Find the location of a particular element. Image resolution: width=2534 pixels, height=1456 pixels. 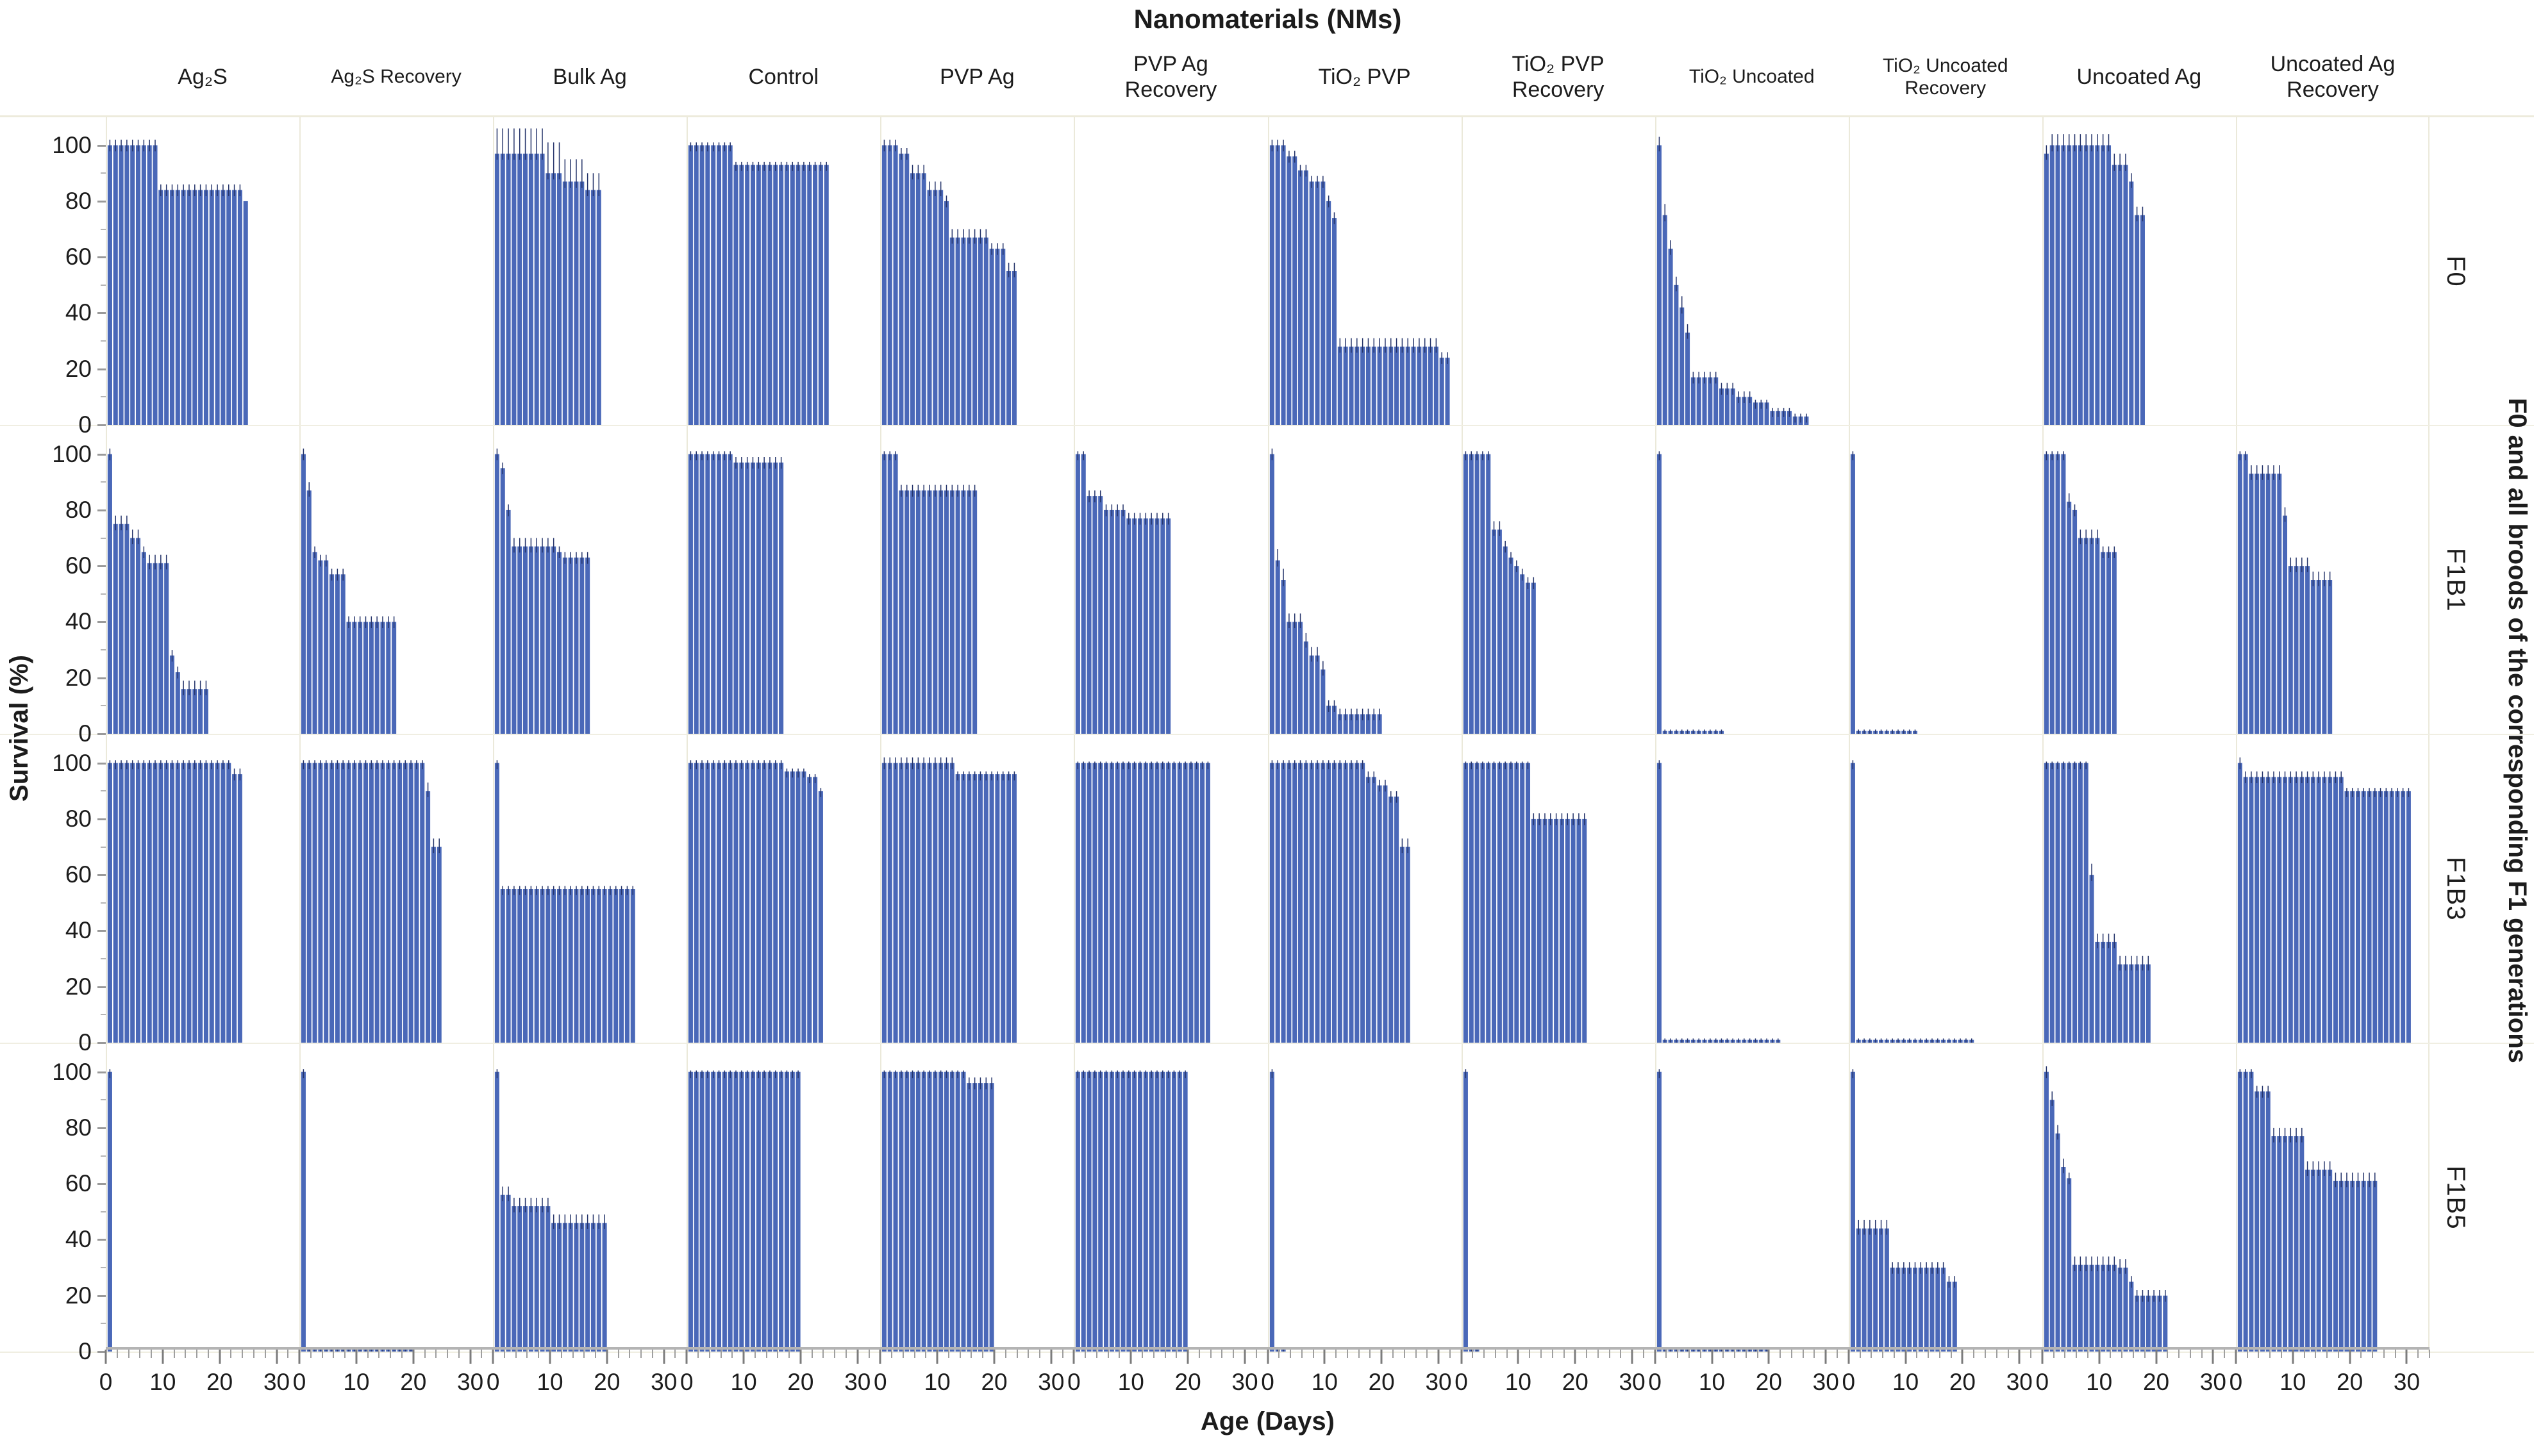

column-header-line: Recovery is located at coordinates (1558, 90).